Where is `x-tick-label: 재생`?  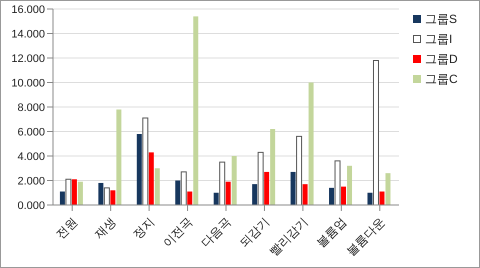
x-tick-label: 재생 is located at coordinates (105, 228).